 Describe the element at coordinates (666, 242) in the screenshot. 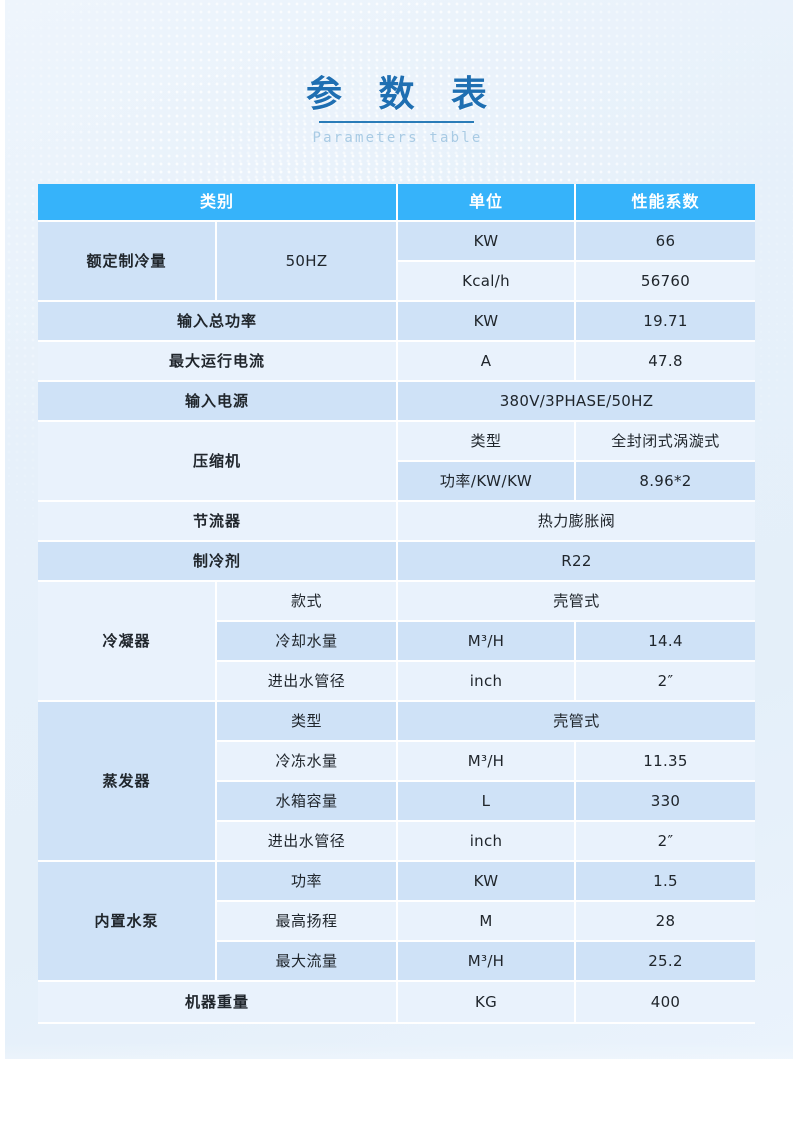

I see `cell-value-kw: 66` at that location.